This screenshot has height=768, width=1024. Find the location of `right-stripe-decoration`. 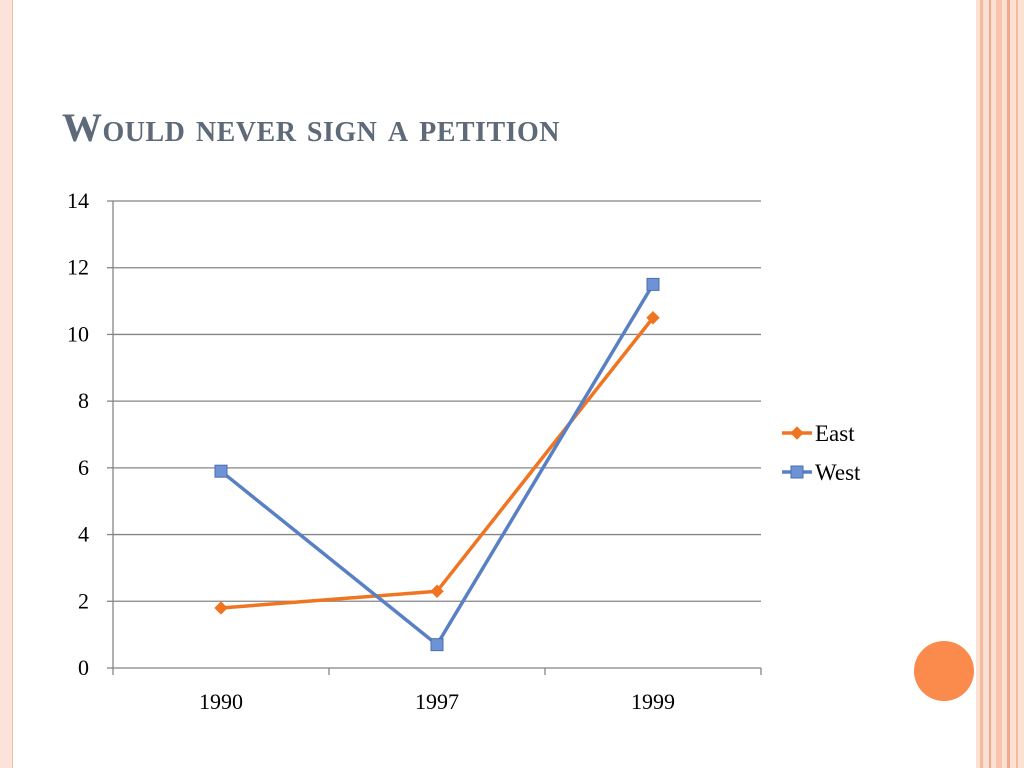

right-stripe-decoration is located at coordinates (1000, 384).